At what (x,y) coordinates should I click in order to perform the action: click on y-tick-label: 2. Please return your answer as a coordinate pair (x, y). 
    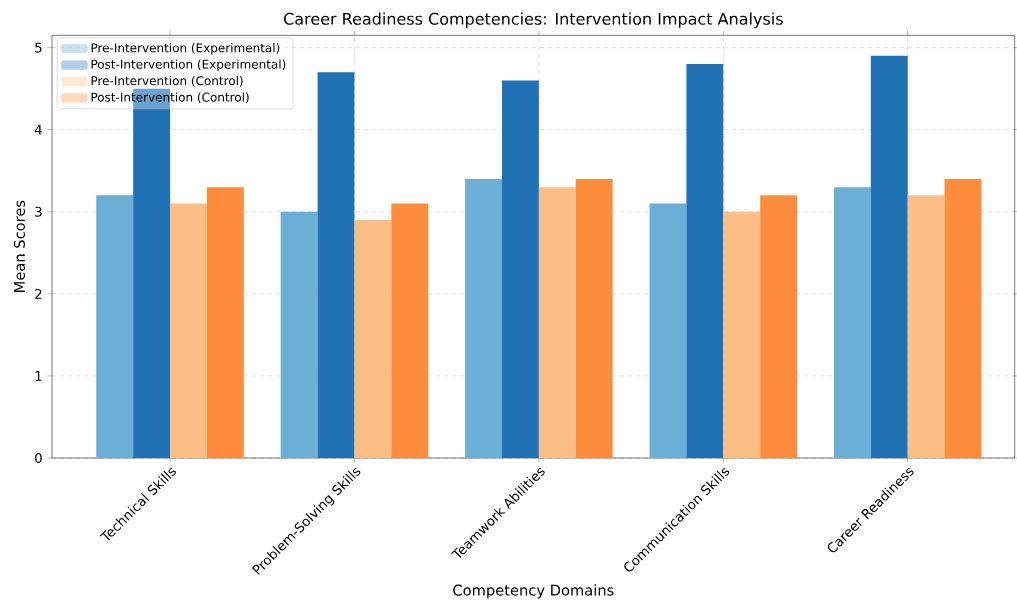
    Looking at the image, I should click on (38, 293).